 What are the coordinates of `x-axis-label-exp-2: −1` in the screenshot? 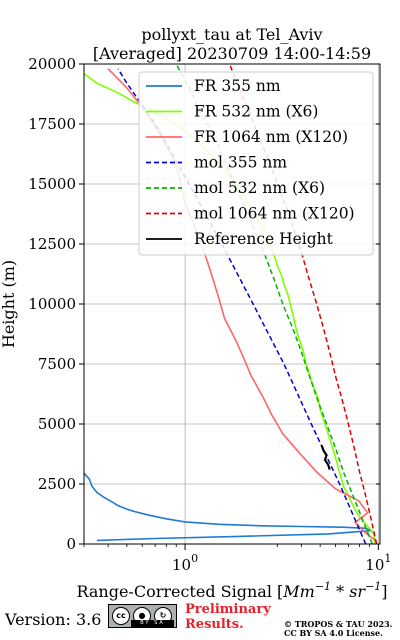 It's located at (373, 586).